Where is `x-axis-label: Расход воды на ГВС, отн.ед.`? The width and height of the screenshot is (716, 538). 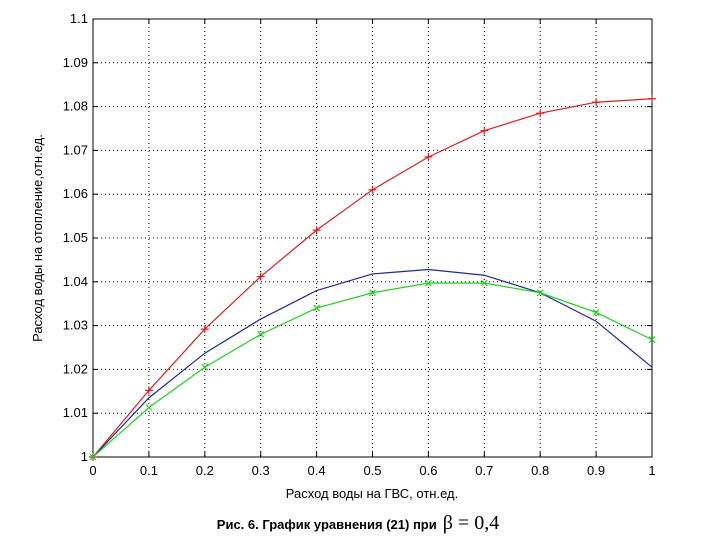
x-axis-label: Расход воды на ГВС, отн.ед. is located at coordinates (372, 493).